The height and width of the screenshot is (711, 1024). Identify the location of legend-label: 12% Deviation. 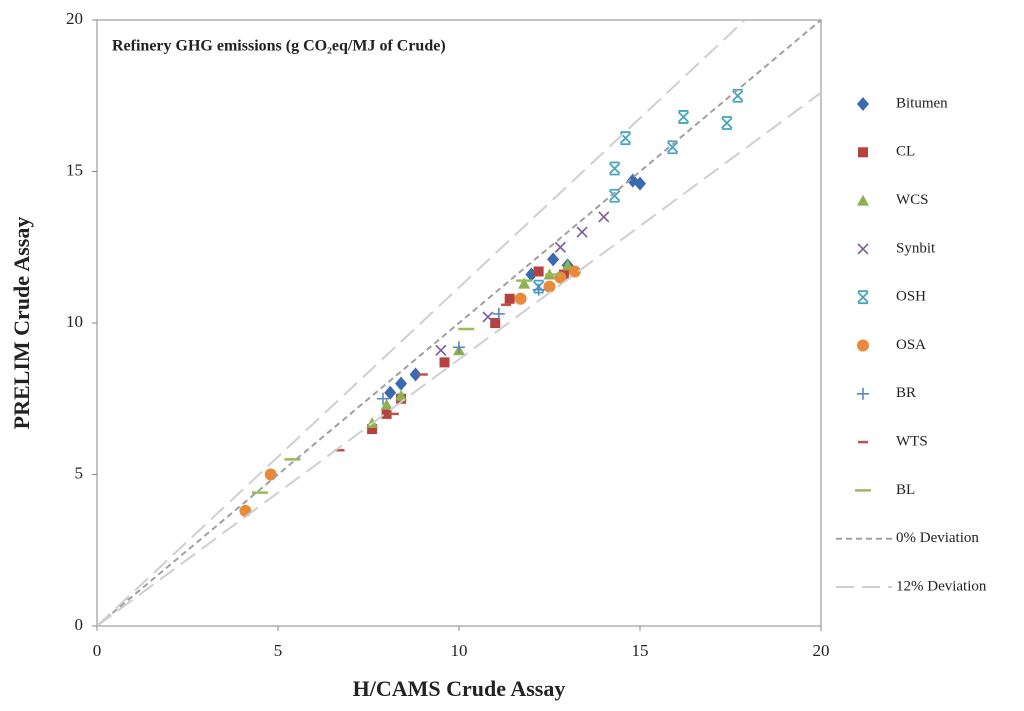
(941, 586).